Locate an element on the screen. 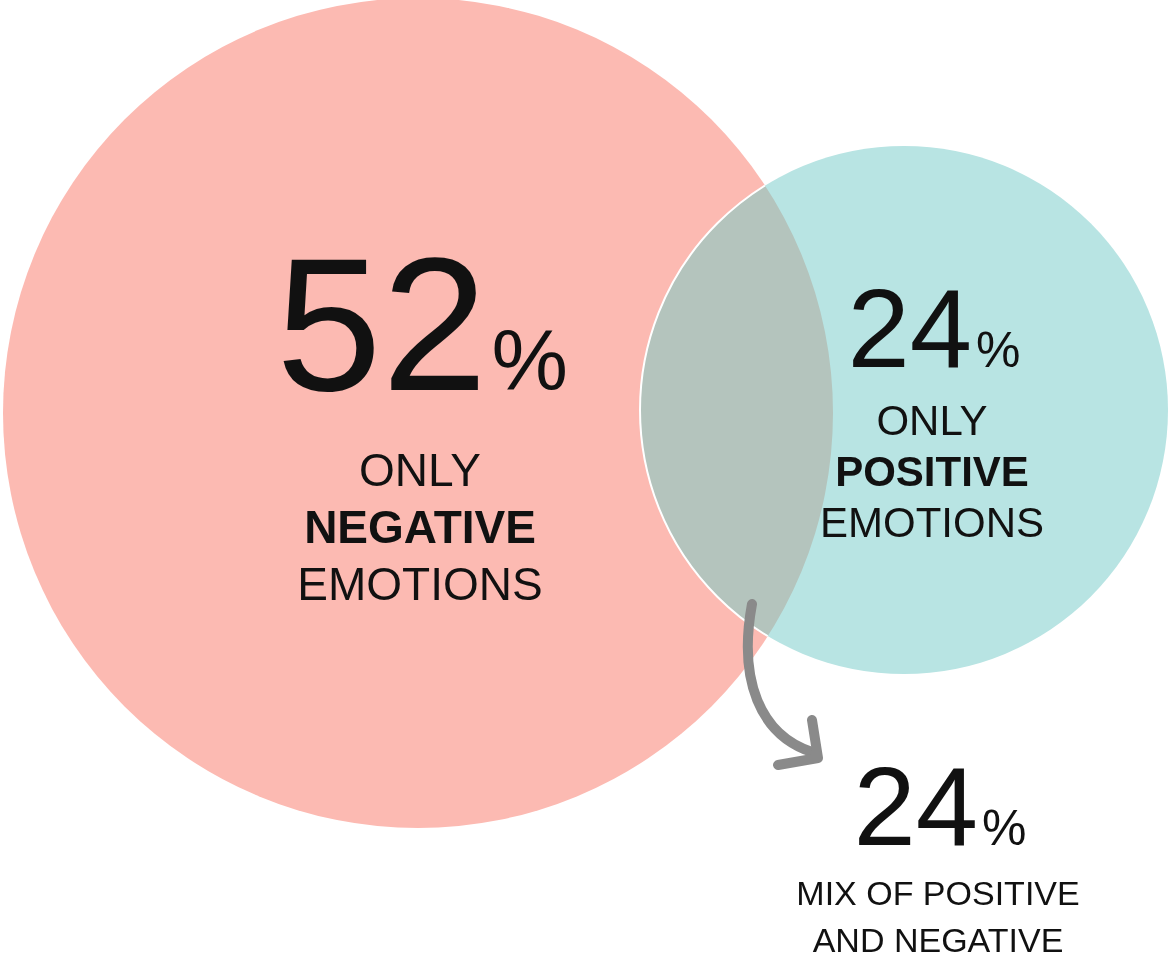 The height and width of the screenshot is (959, 1170). data-label: 52% is located at coordinates (422, 324).